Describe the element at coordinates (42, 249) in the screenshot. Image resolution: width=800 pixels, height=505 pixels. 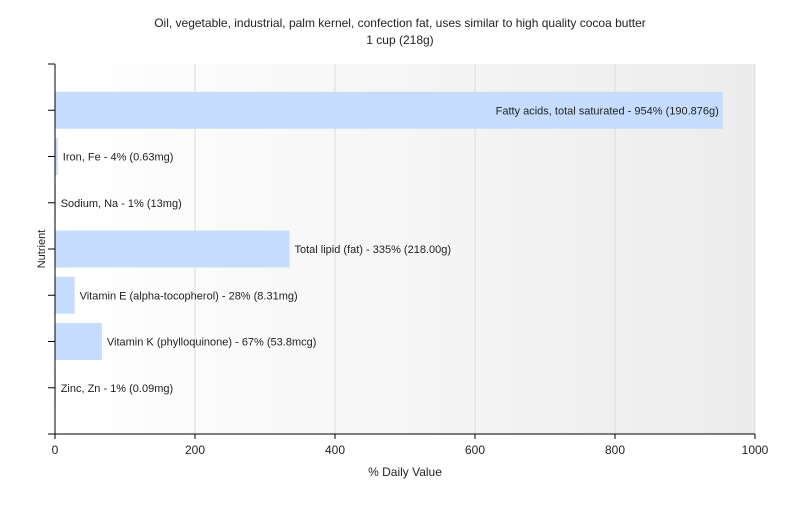
I see `y-axis-label: Nutrient` at that location.